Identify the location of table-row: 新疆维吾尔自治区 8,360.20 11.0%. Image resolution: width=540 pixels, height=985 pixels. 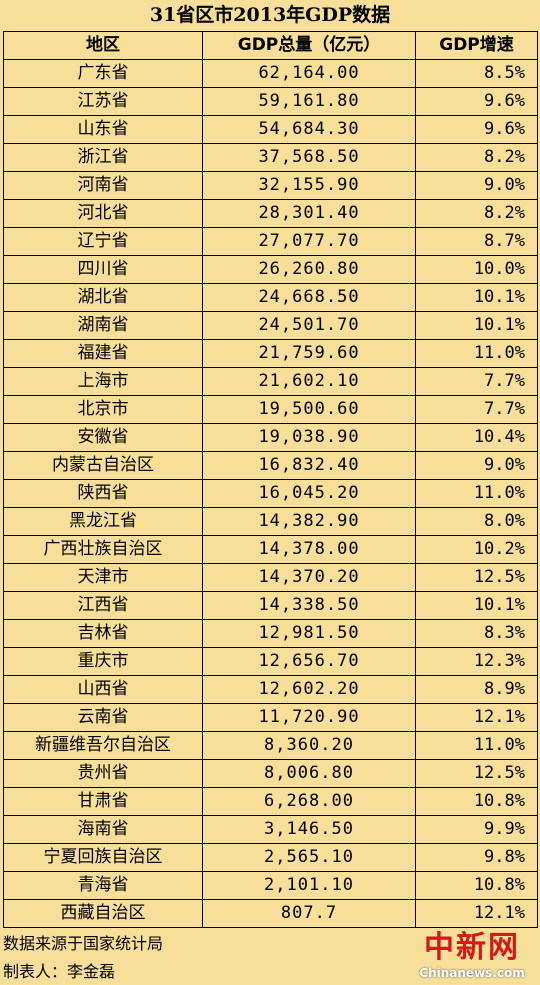
(270, 745).